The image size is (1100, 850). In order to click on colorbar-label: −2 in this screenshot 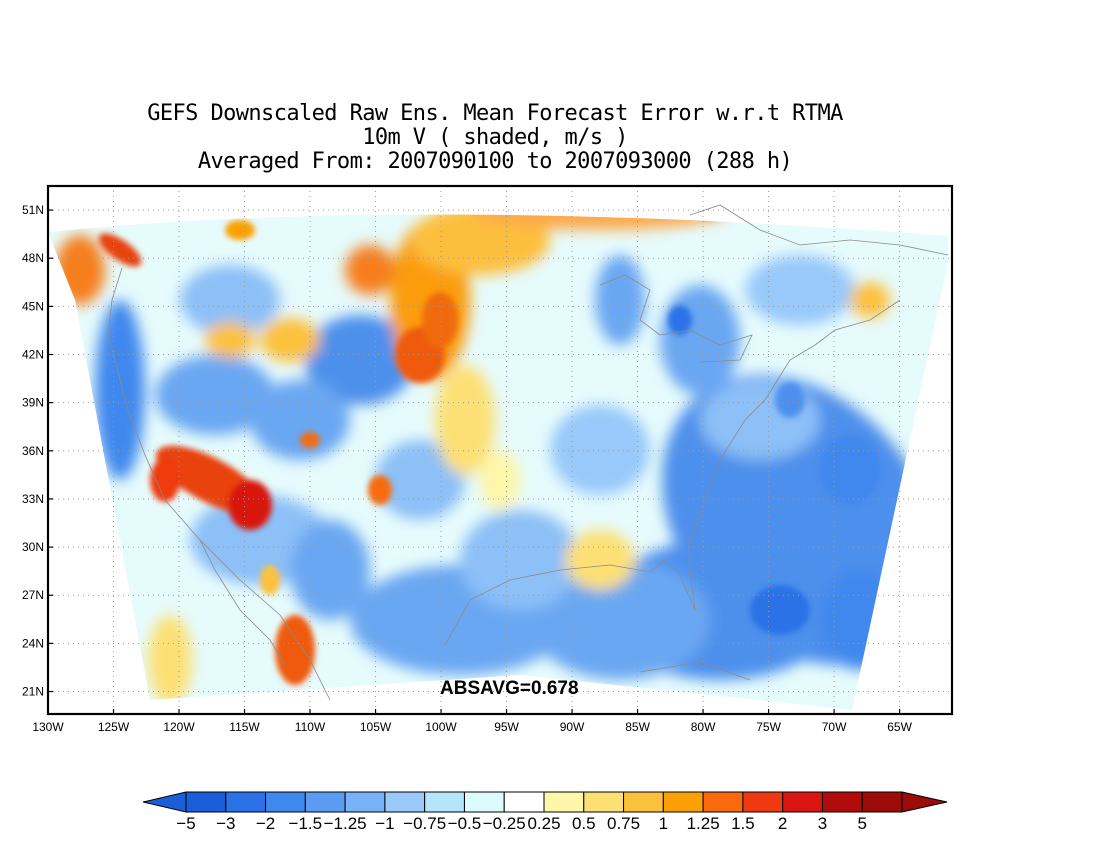, I will do `click(265, 823)`.